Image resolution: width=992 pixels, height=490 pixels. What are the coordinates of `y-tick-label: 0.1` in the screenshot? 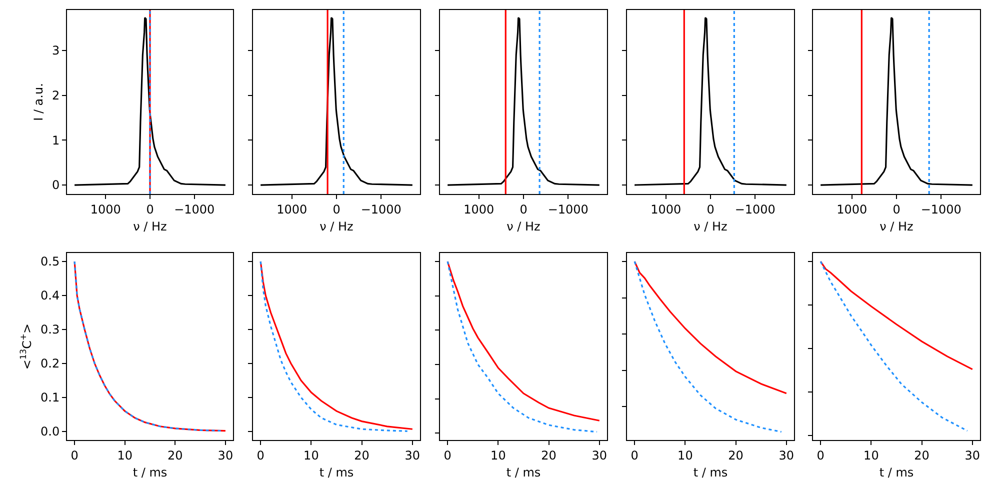 It's located at (50, 397).